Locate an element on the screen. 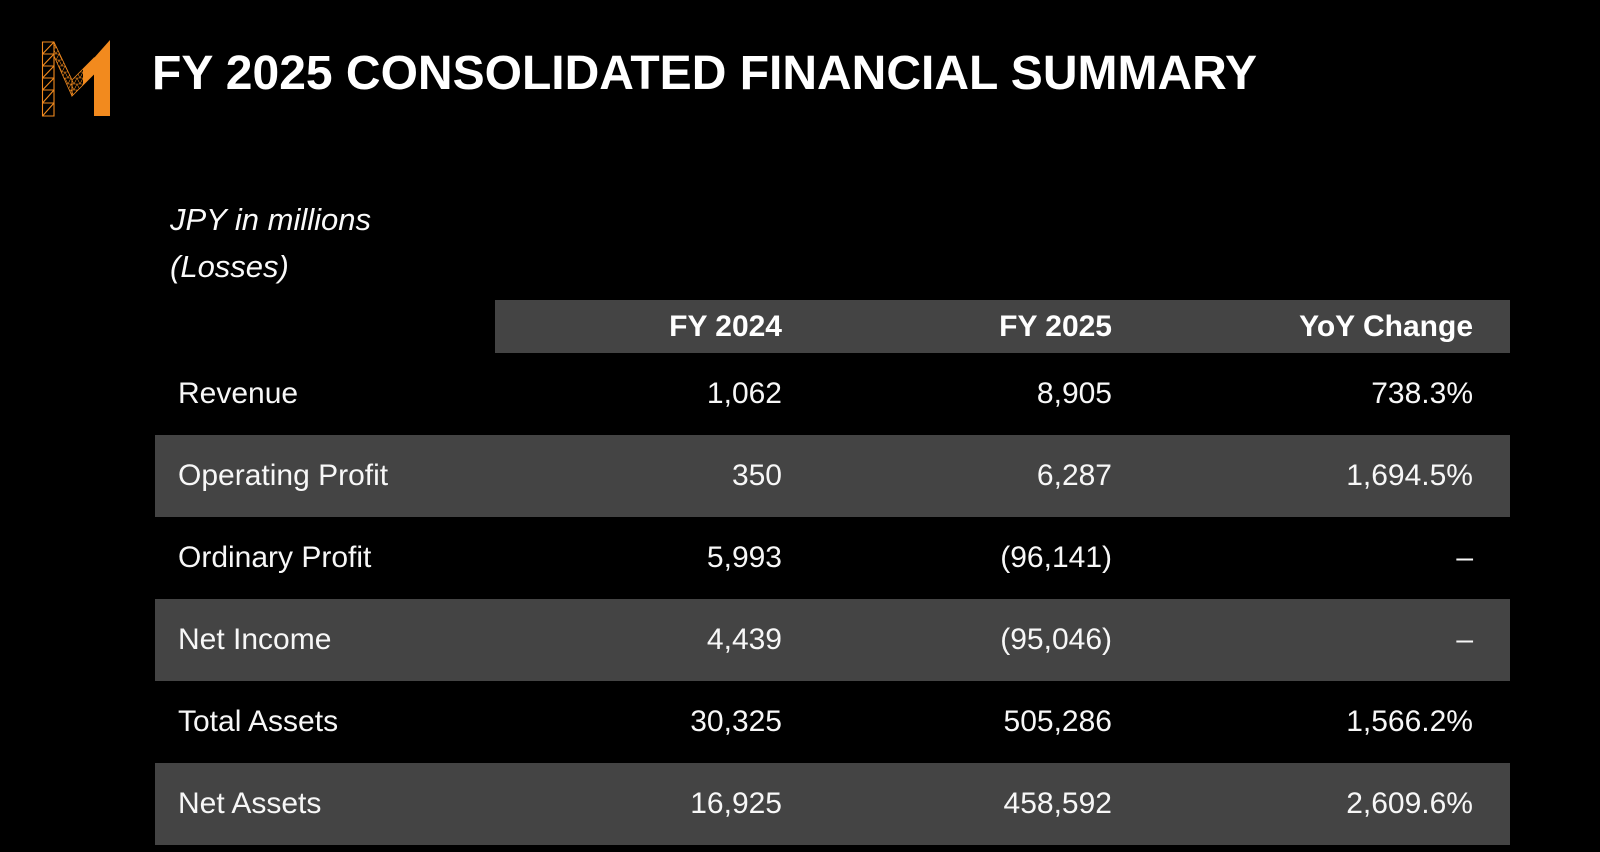 The height and width of the screenshot is (852, 1600). yoy-cell: 1,694.5% is located at coordinates (1409, 475).